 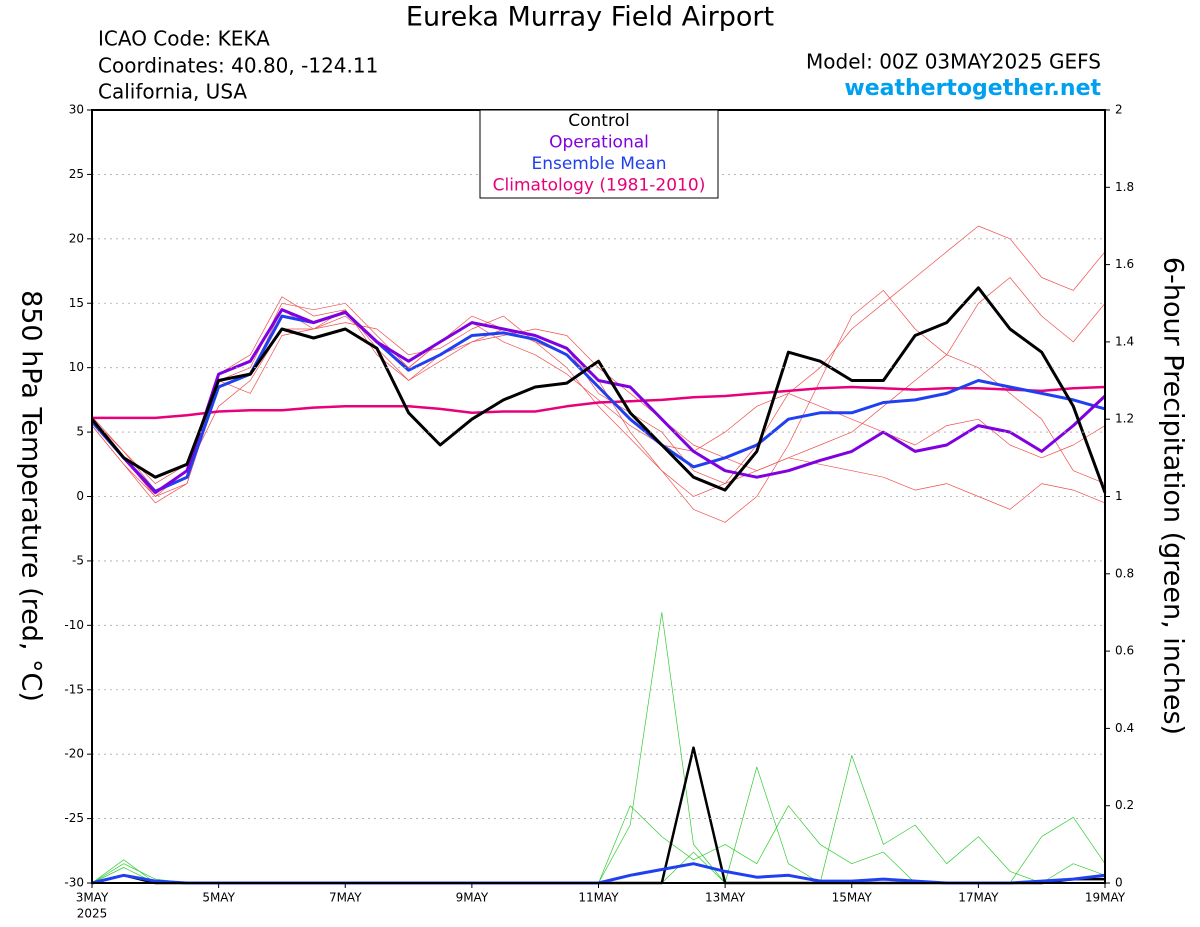 What do you see at coordinates (598, 898) in the screenshot?
I see `x-tick-label: 11MAY` at bounding box center [598, 898].